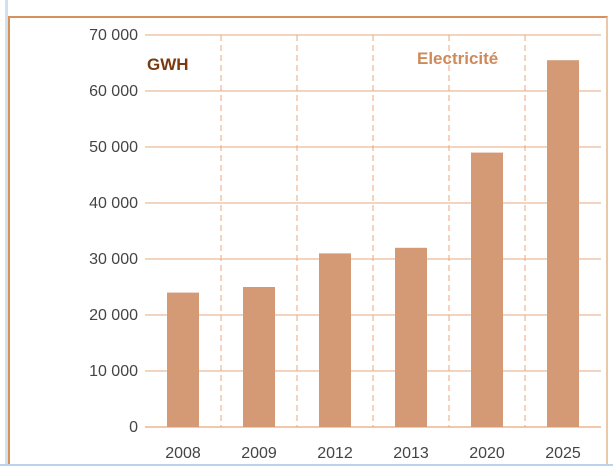 The height and width of the screenshot is (466, 613). I want to click on x-tick-label: 2012, so click(335, 453).